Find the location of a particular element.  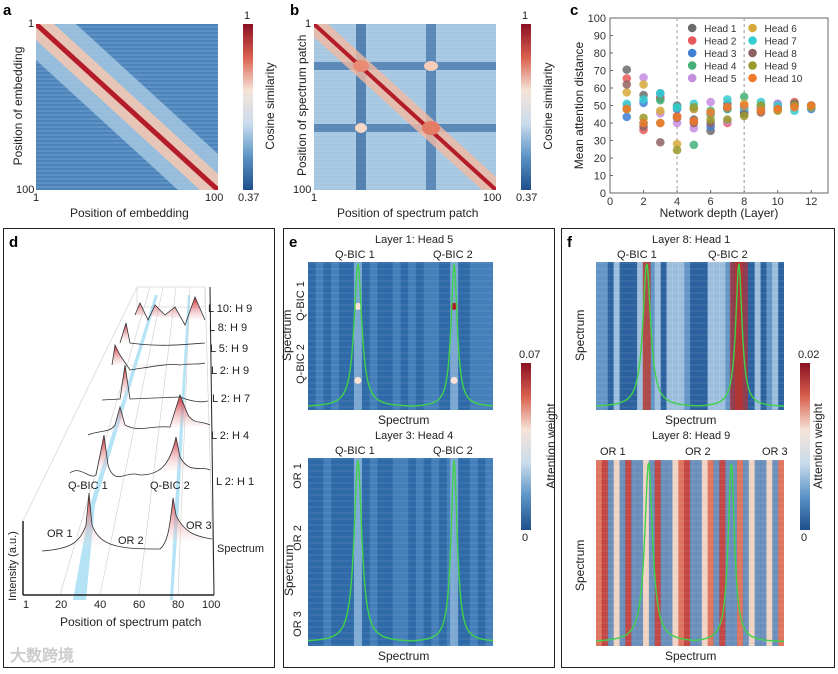

e-colorbar-min: 0 is located at coordinates (525, 538).